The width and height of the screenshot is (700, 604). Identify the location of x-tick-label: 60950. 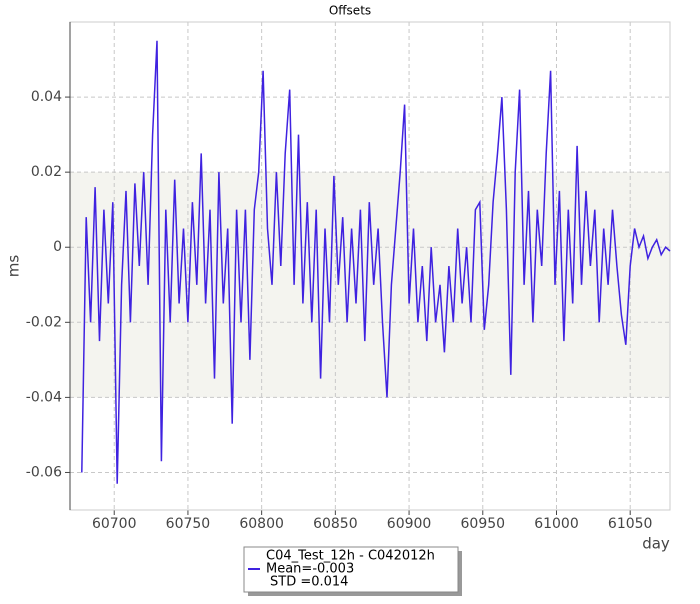
(483, 524).